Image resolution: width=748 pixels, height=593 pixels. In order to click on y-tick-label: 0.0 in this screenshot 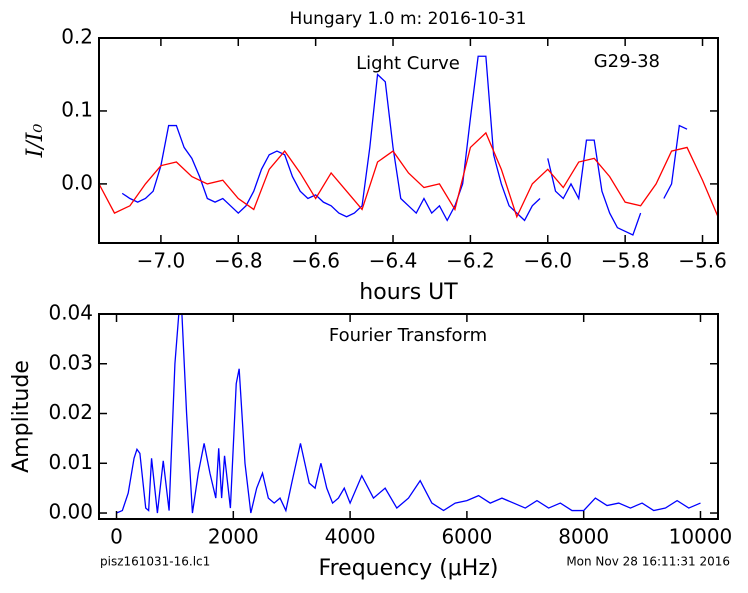, I will do `click(77, 182)`.